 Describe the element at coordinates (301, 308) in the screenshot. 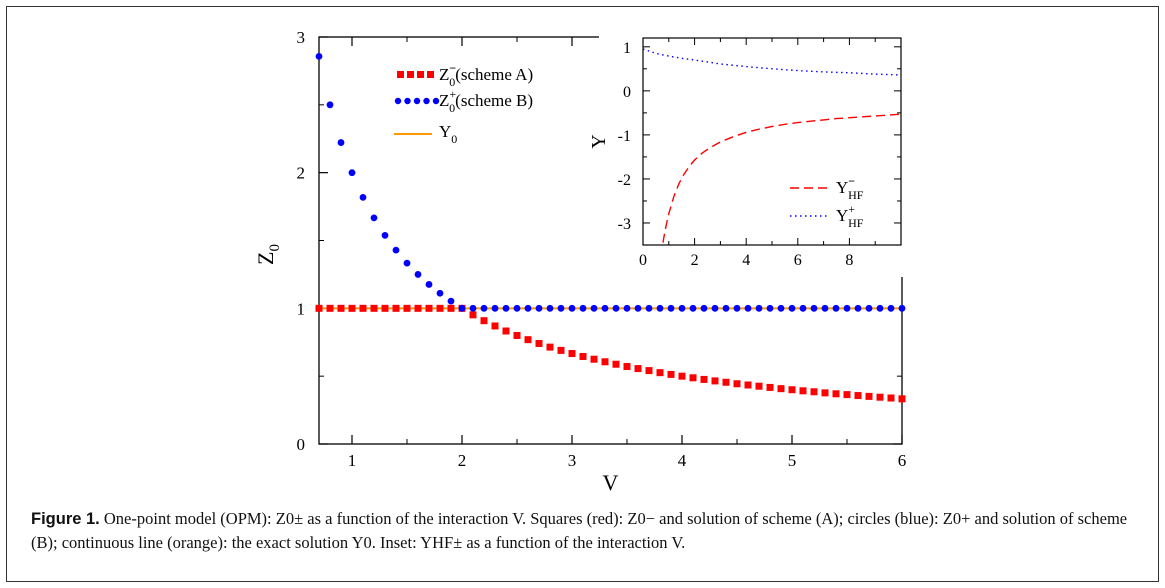

I see `y-tick-label: 1` at that location.